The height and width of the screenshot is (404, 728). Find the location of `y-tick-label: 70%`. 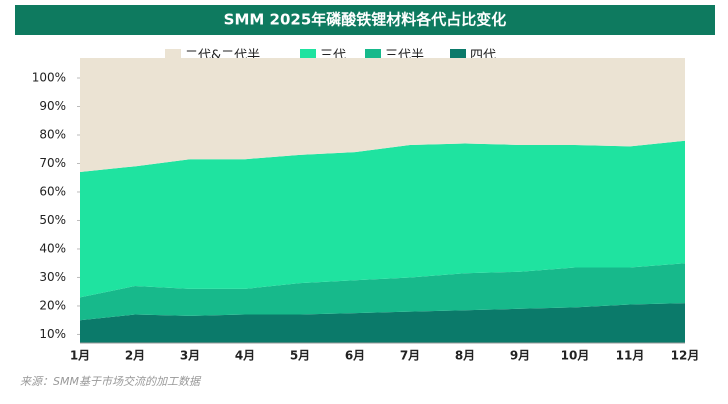

y-tick-label: 70% is located at coordinates (52, 163).